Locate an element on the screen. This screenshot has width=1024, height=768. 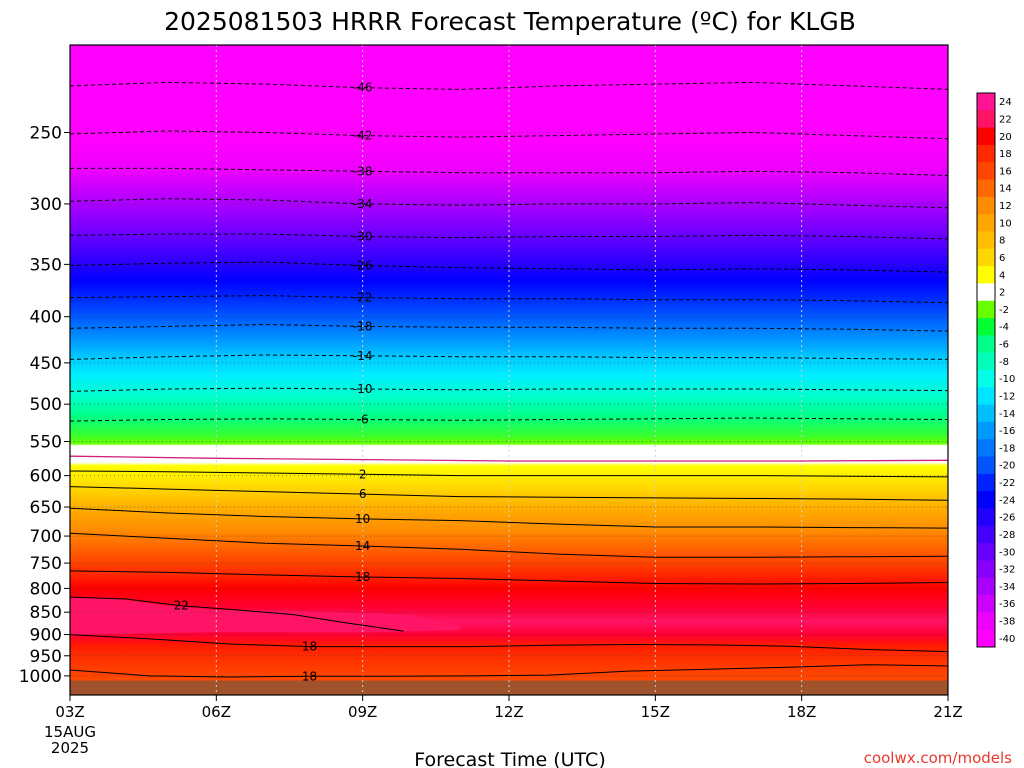
colorbar-tick-label: -20 is located at coordinates (1007, 466).